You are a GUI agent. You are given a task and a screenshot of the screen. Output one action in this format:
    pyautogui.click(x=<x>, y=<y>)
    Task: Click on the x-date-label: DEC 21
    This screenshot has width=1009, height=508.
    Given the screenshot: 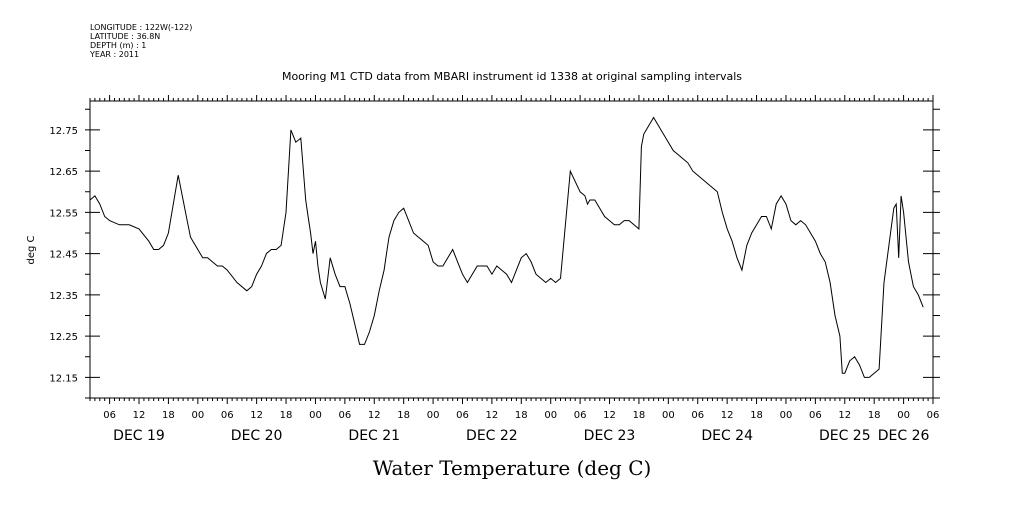 What is the action you would take?
    pyautogui.click(x=374, y=436)
    